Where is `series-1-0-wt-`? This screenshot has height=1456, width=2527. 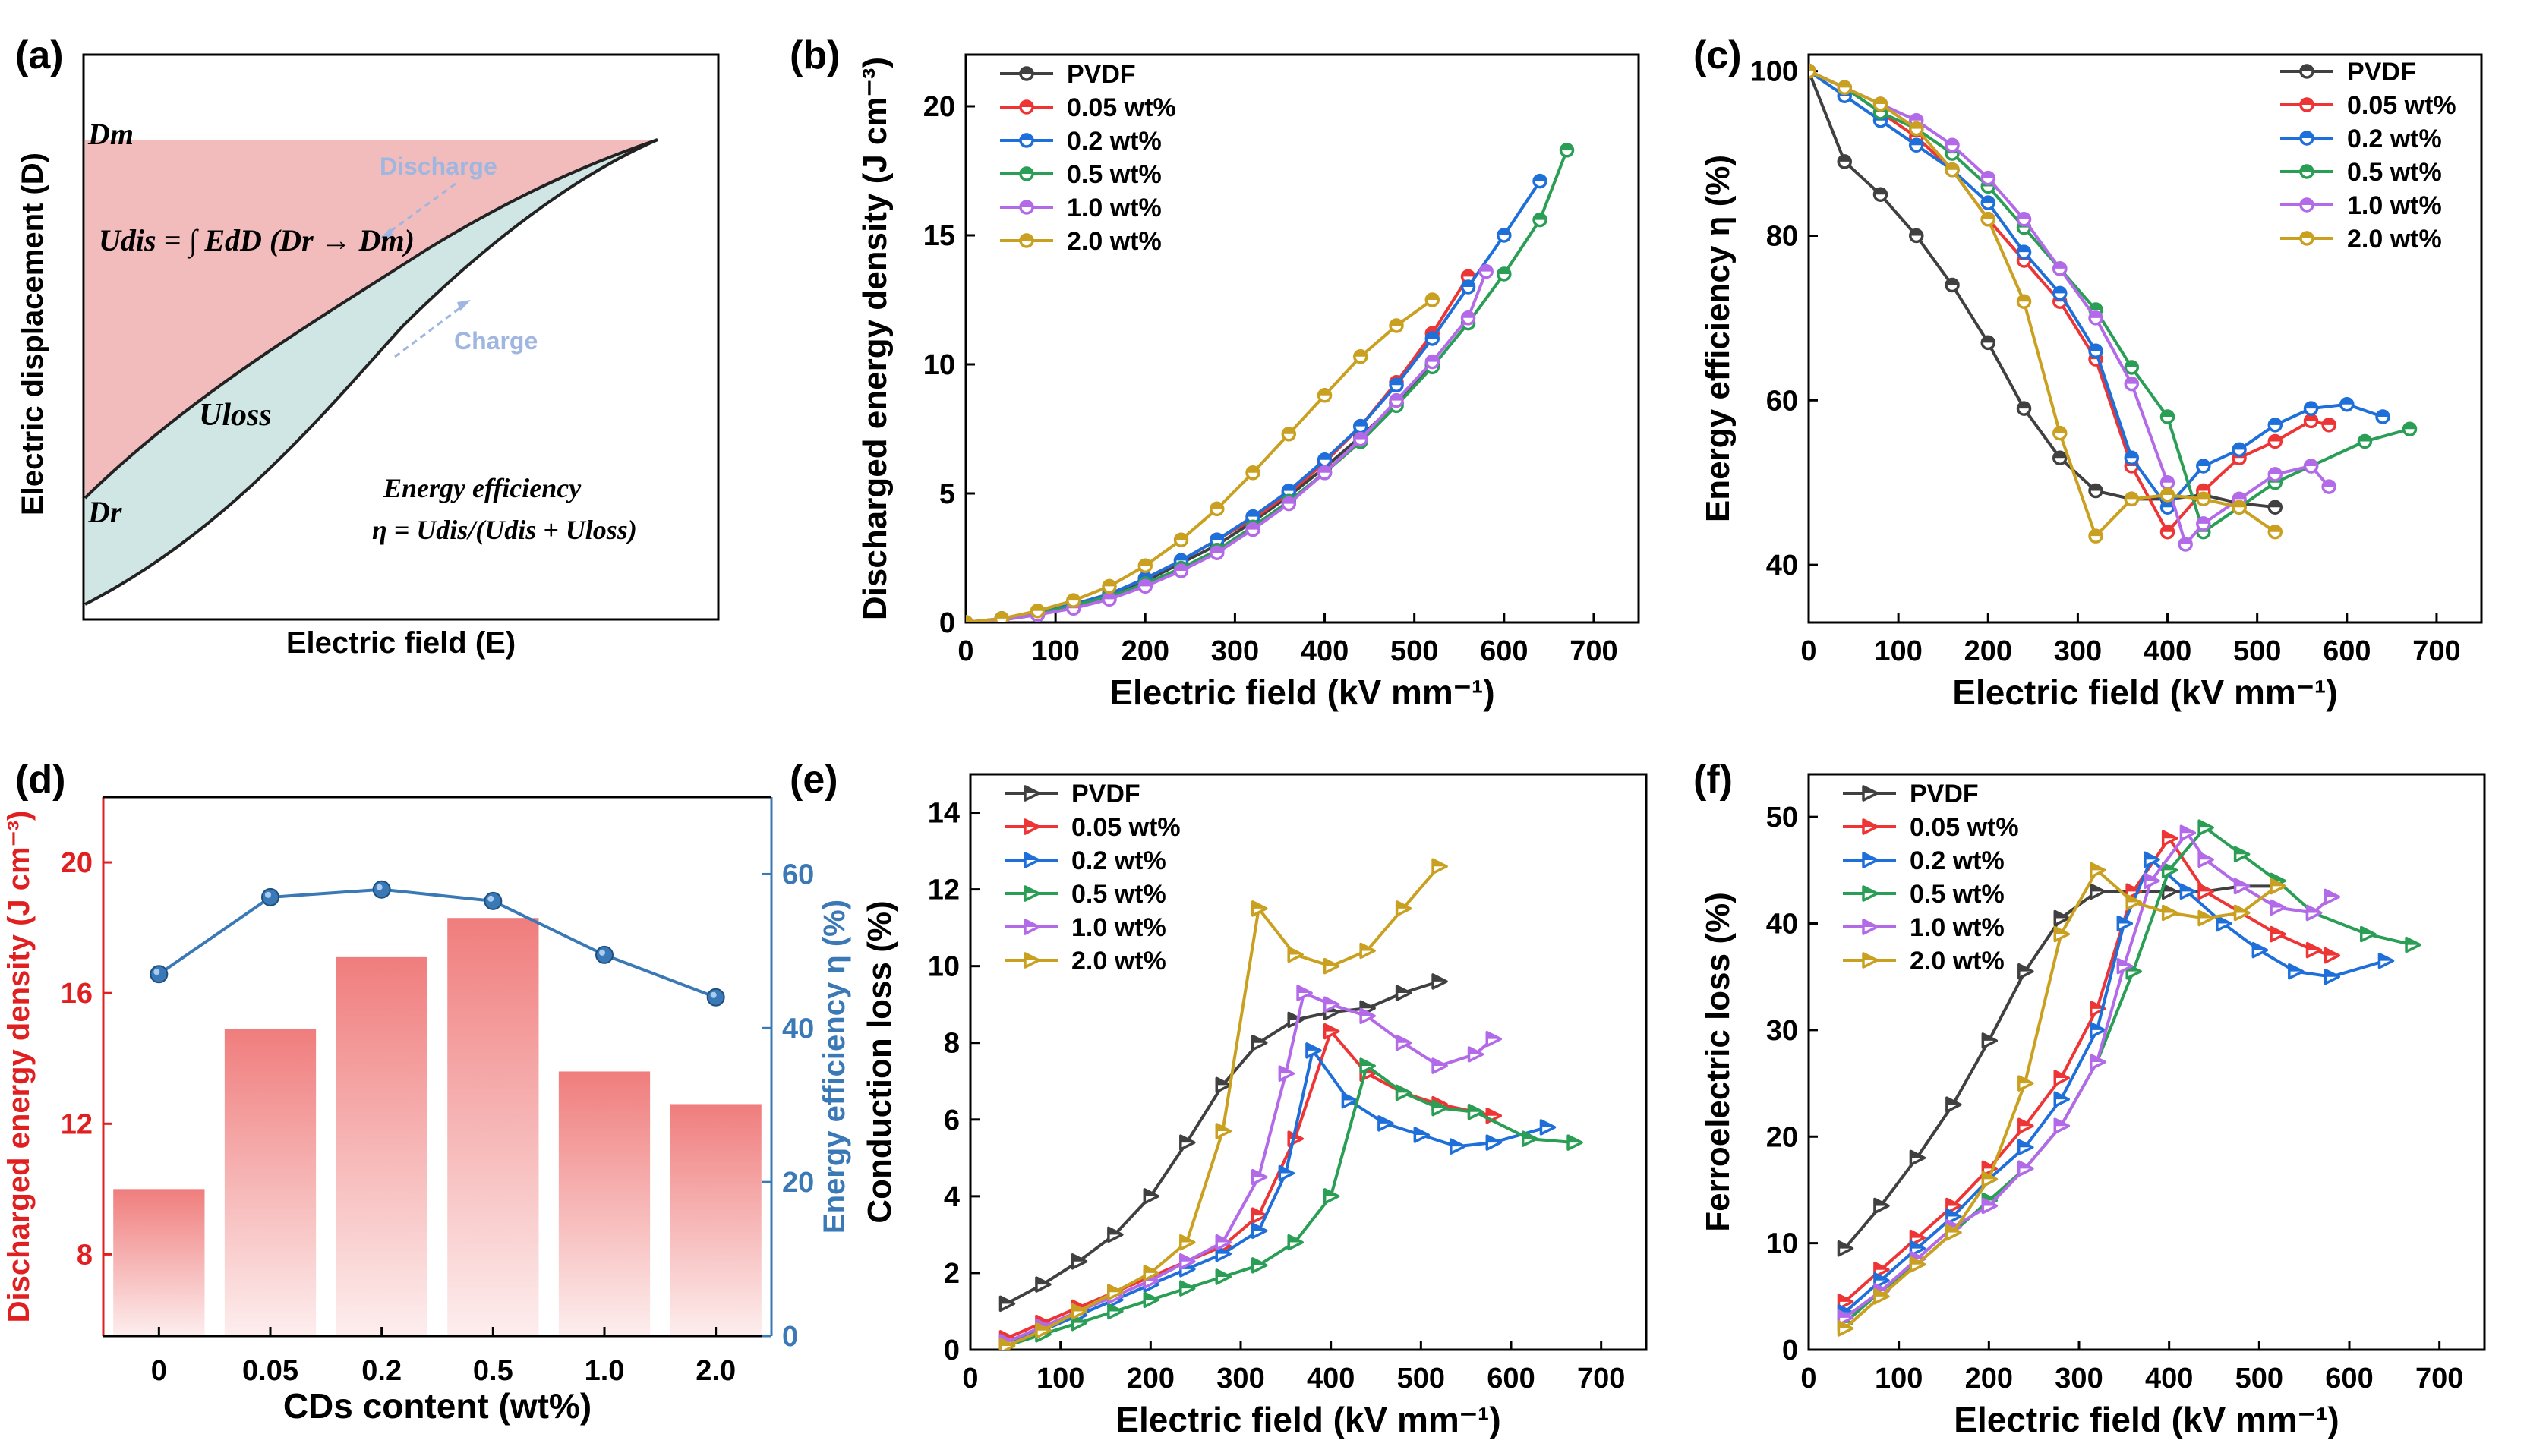 series-1-0-wt- is located at coordinates (1230, 442).